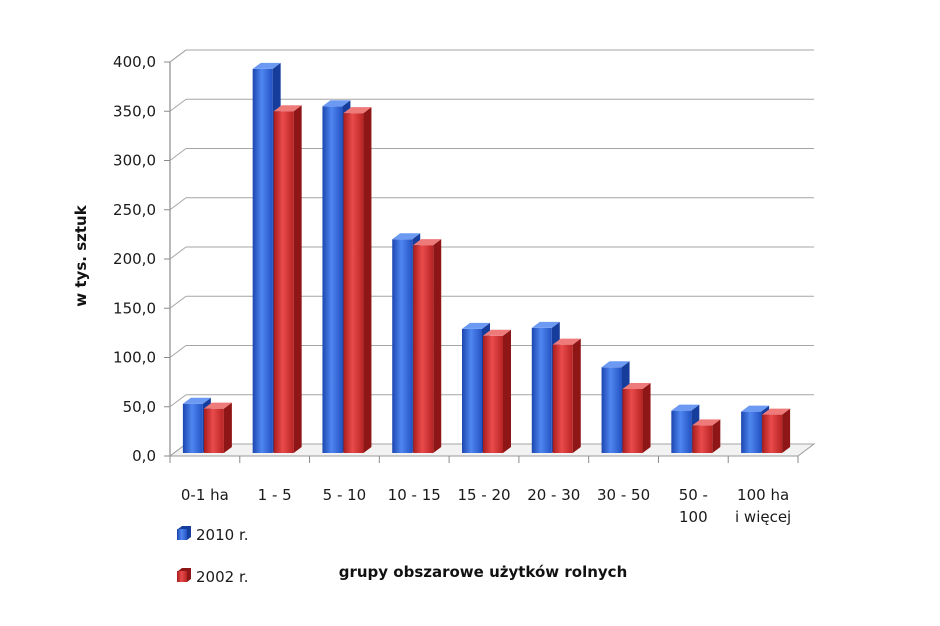 This screenshot has height=626, width=940. Describe the element at coordinates (134, 358) in the screenshot. I see `y-tick-label: 100,0` at that location.